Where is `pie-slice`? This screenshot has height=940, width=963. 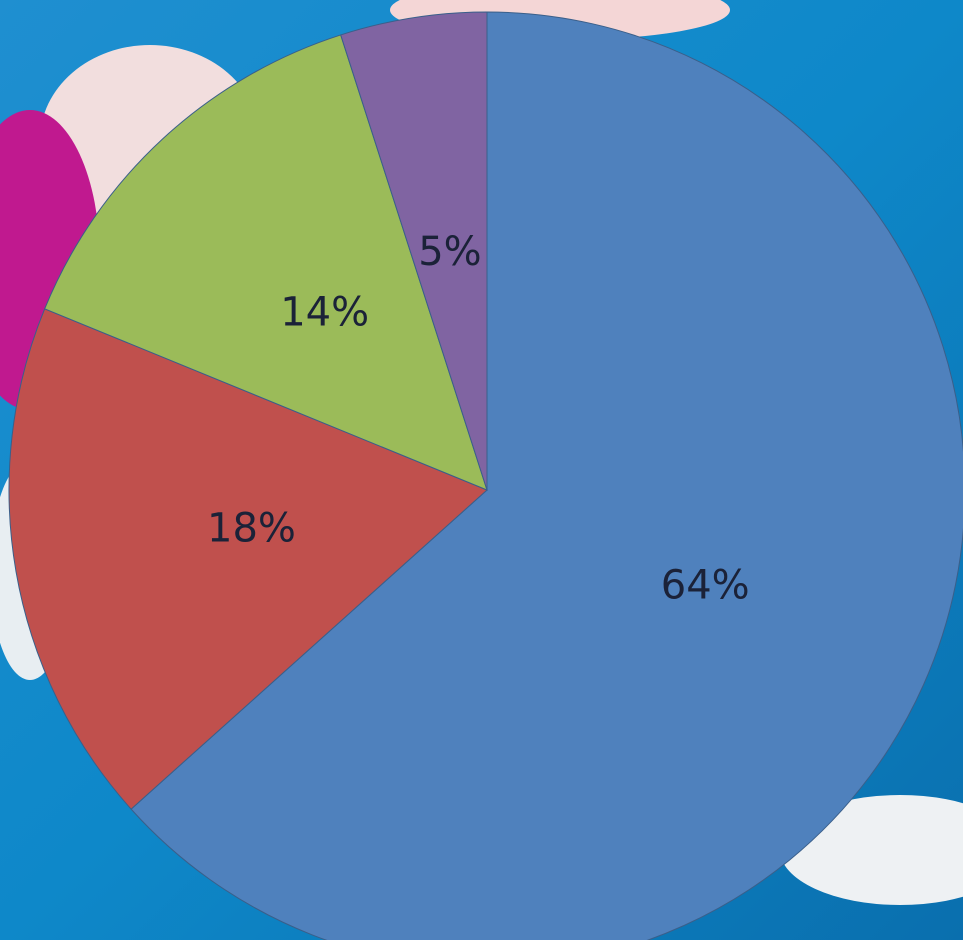 pie-slice is located at coordinates (414, 251).